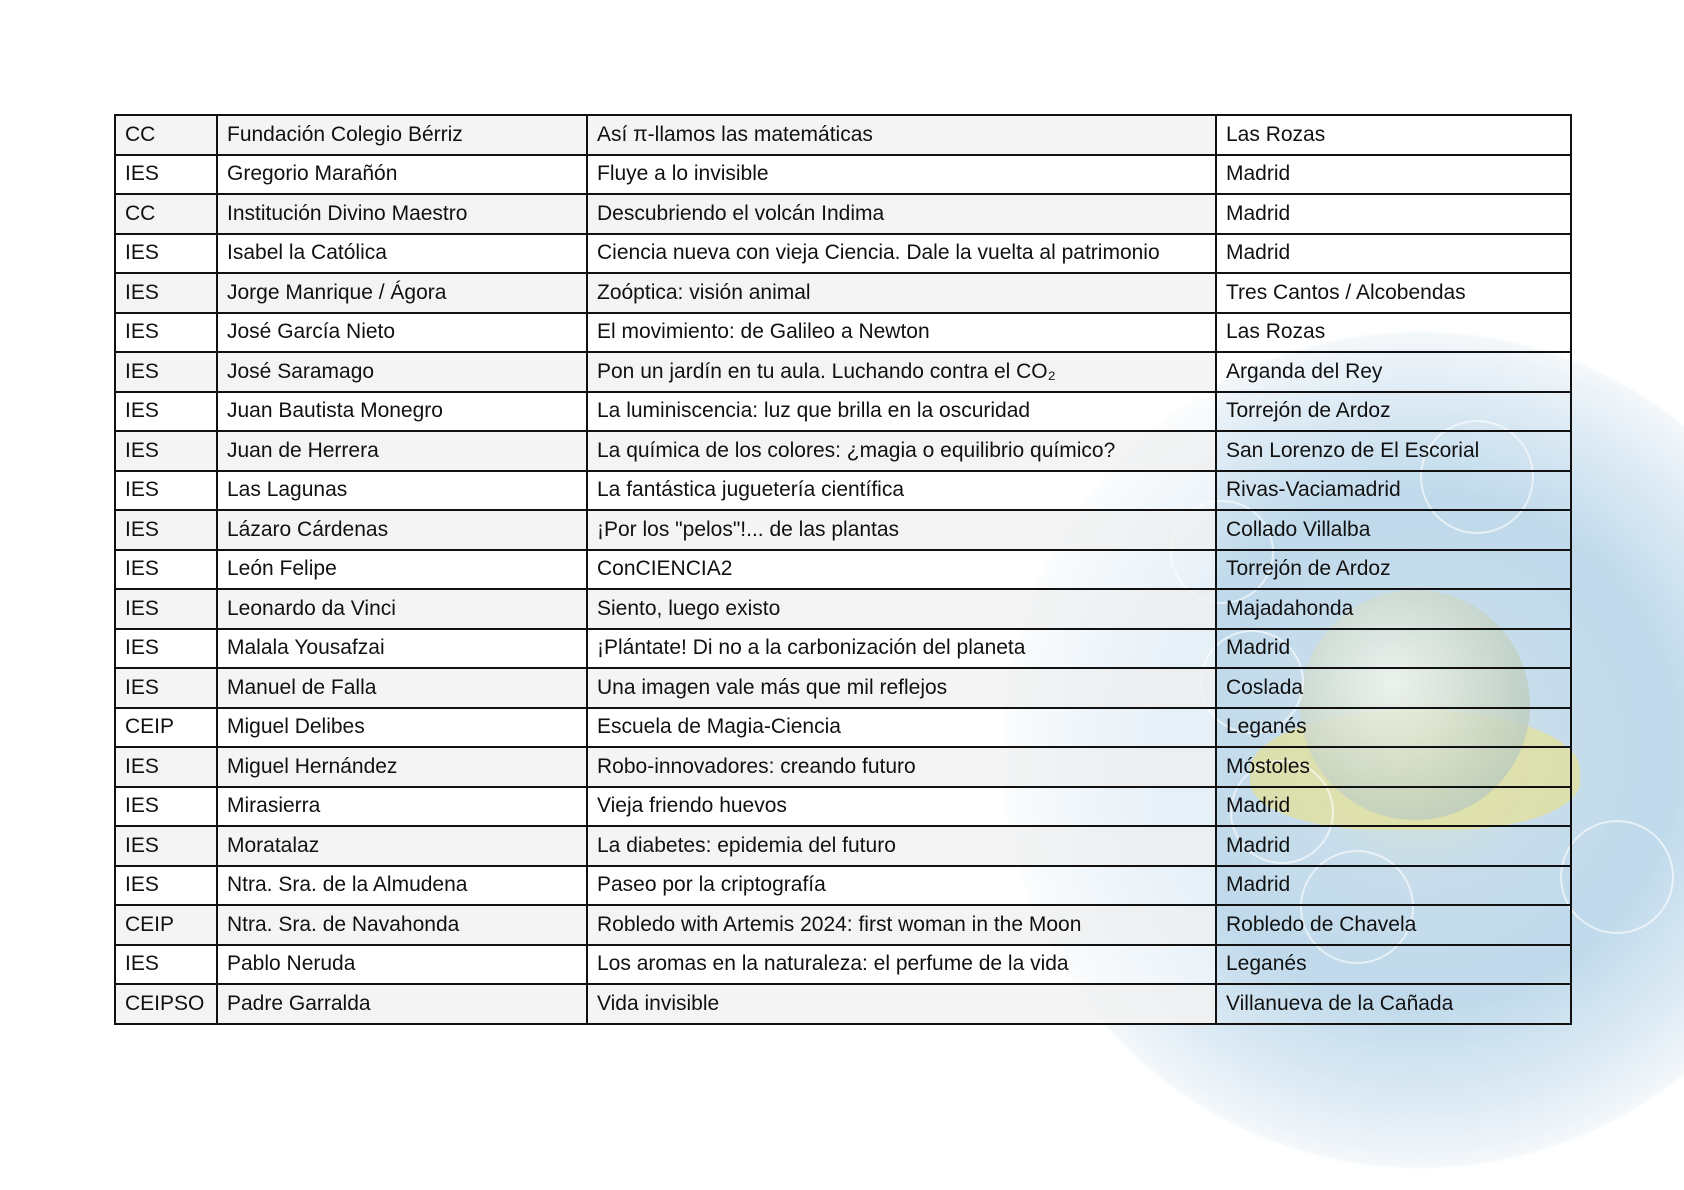 The image size is (1684, 1190). Describe the element at coordinates (901, 727) in the screenshot. I see `project-title-cell: Escuela de Magia-Ciencia` at that location.